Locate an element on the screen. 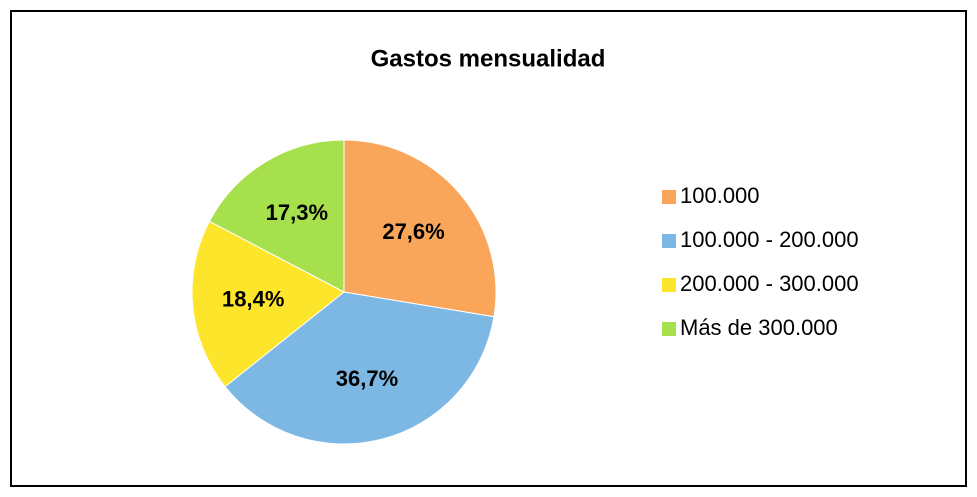  data-label: 17,3% is located at coordinates (297, 212).